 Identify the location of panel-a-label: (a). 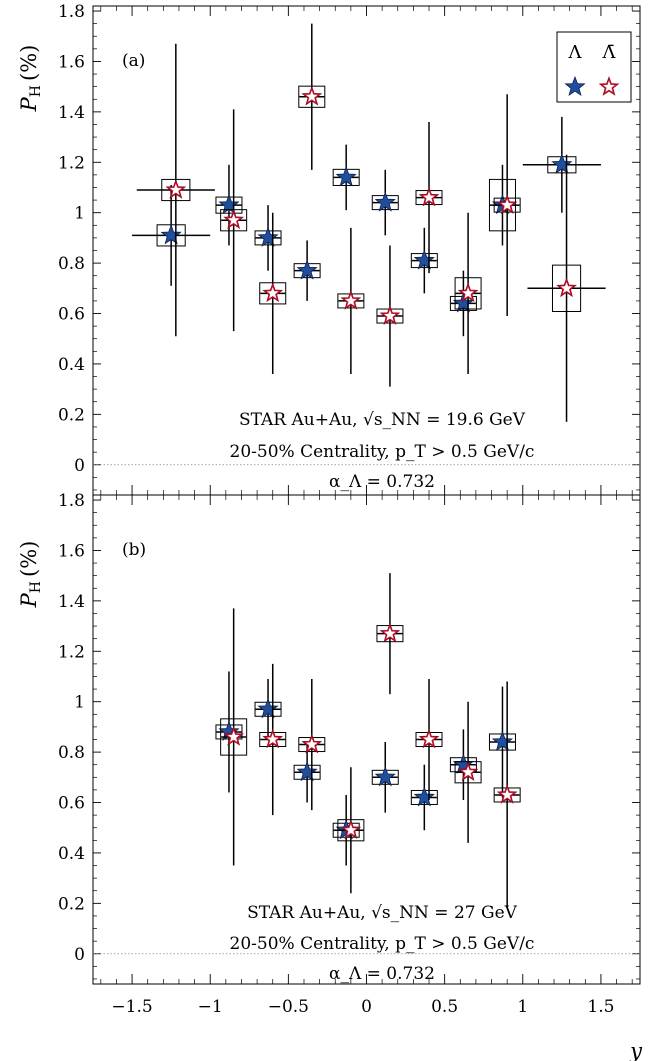
(133, 61).